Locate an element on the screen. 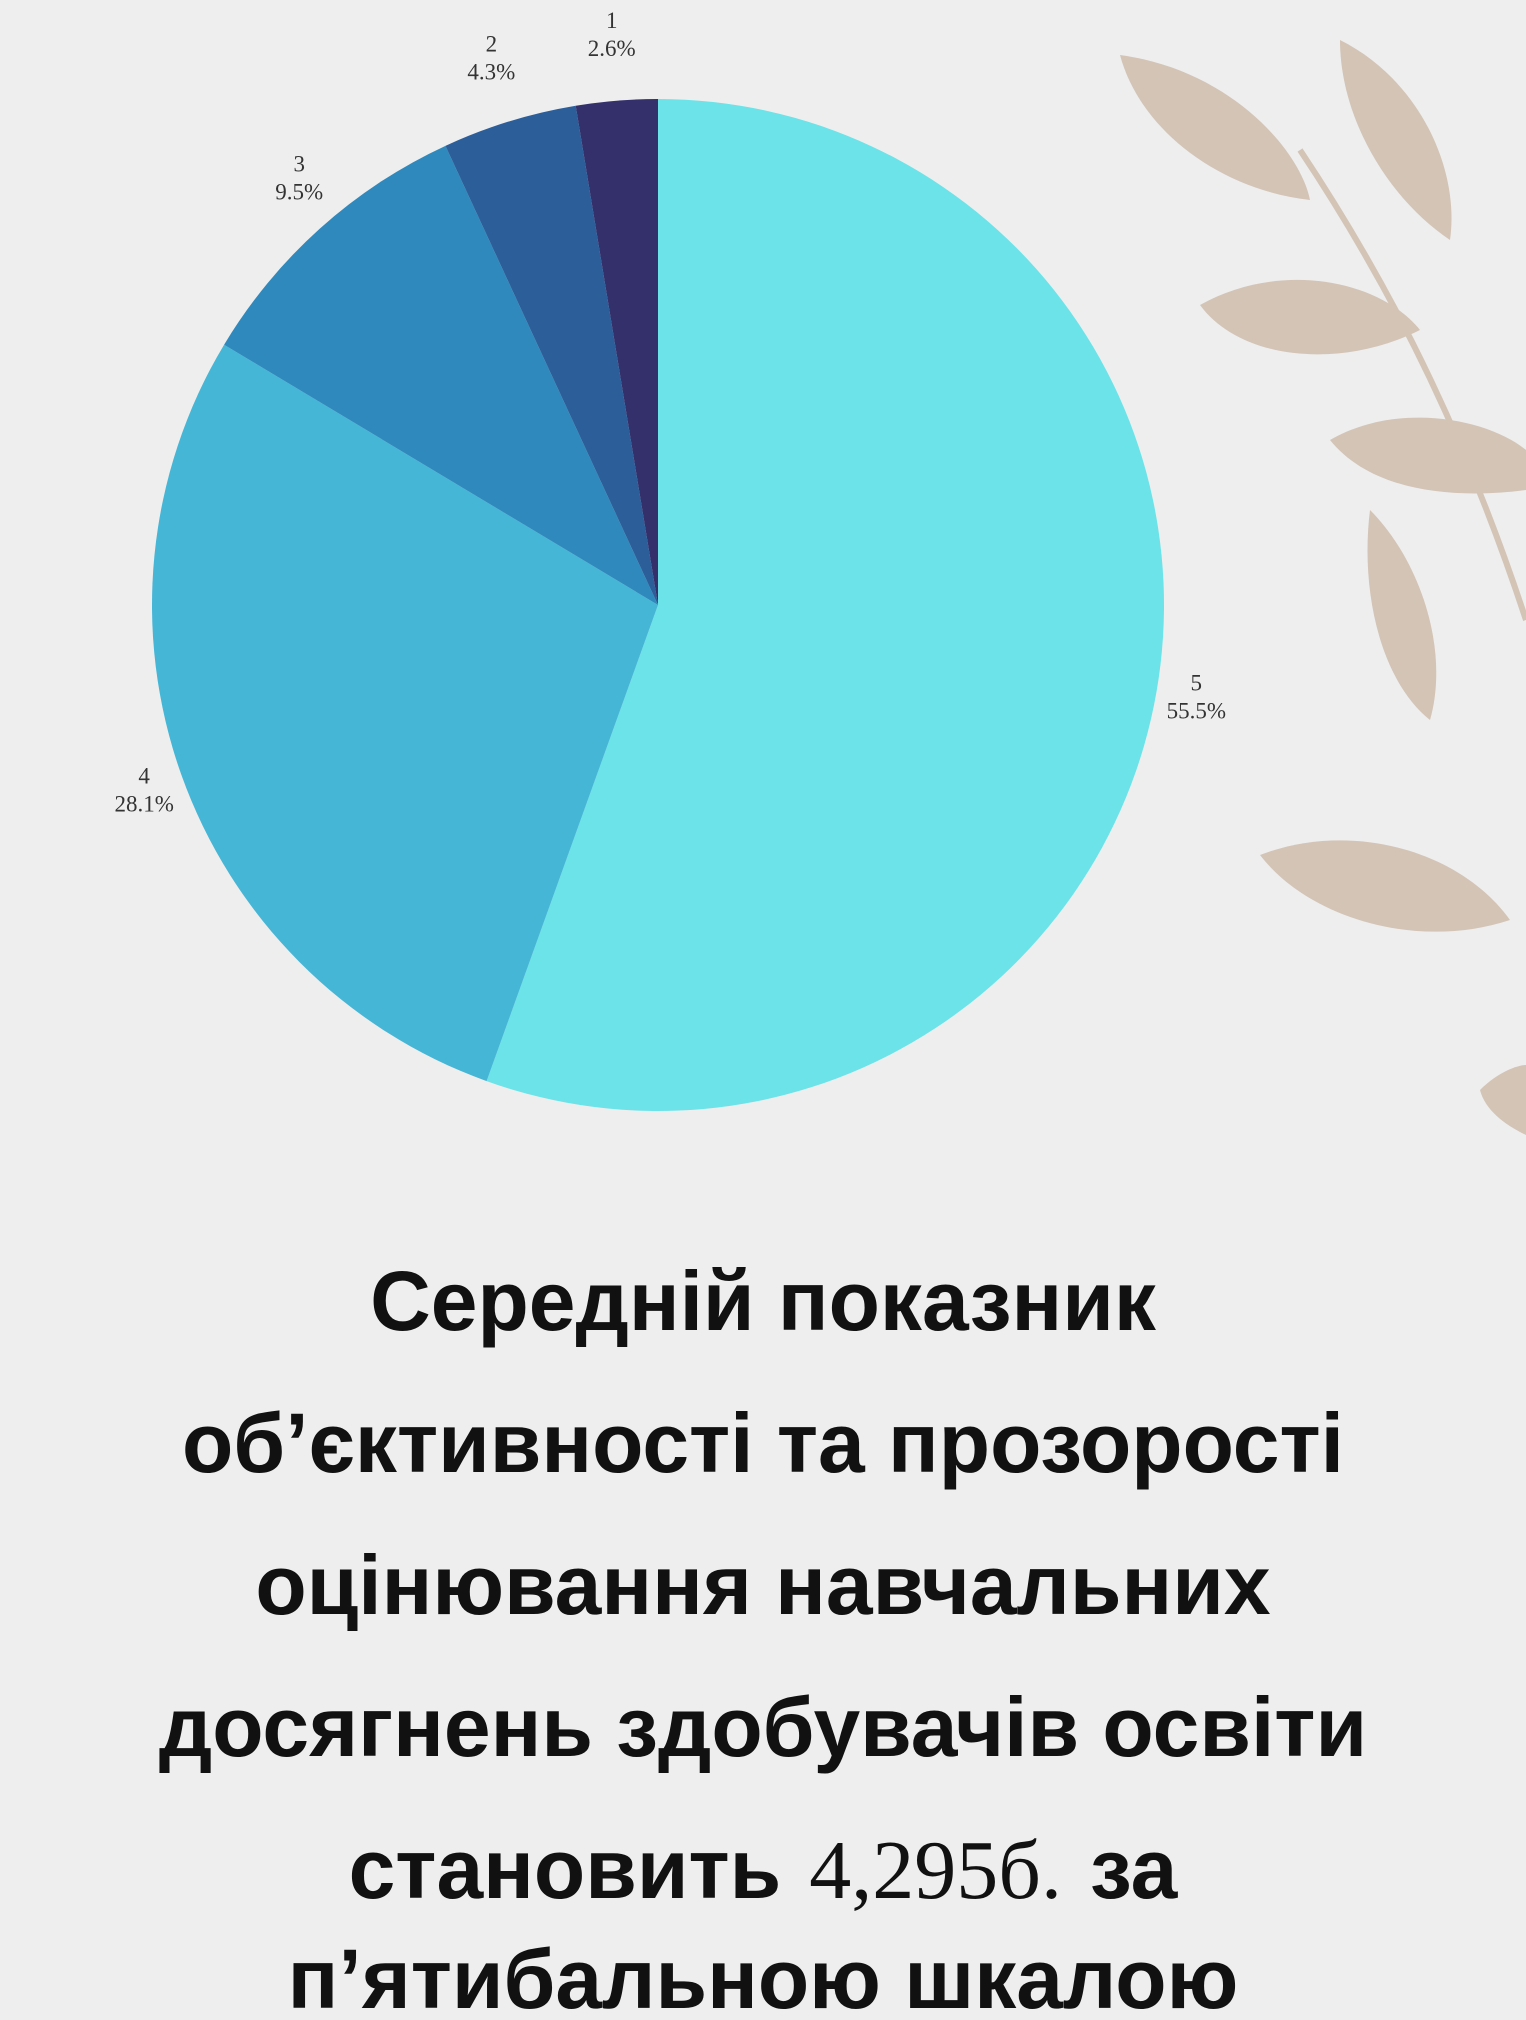 This screenshot has height=2020, width=1526. slice-value-label: 55.5% is located at coordinates (1196, 710).